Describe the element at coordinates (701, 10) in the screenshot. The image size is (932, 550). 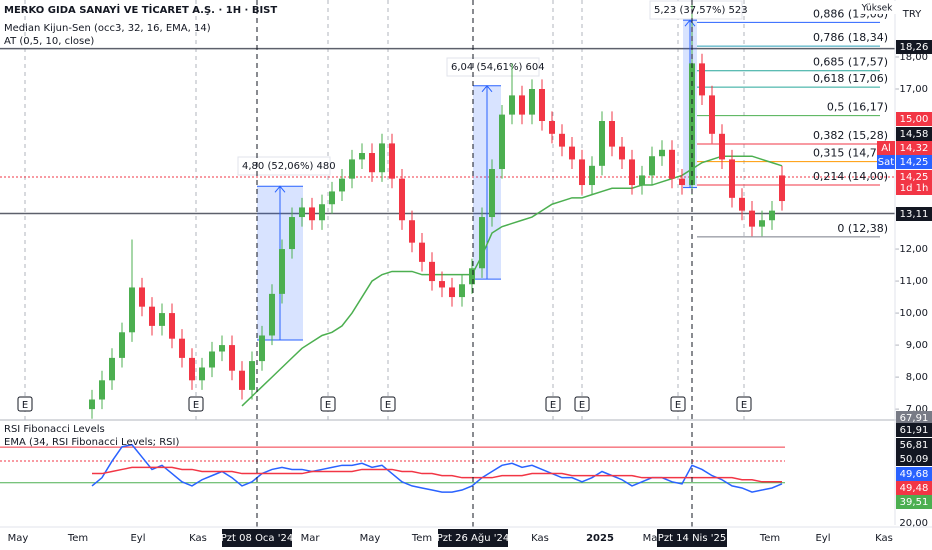
I see `measure-label: 5,23 (37,57%) 523` at that location.